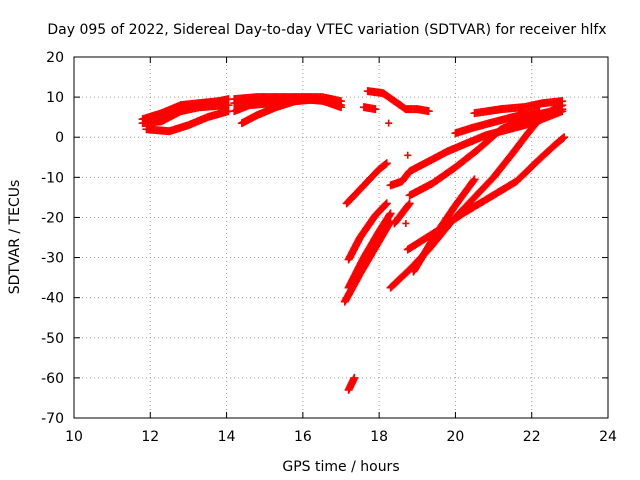 Image resolution: width=640 pixels, height=480 pixels. Describe the element at coordinates (55, 98) in the screenshot. I see `y-tick-label: 10` at that location.